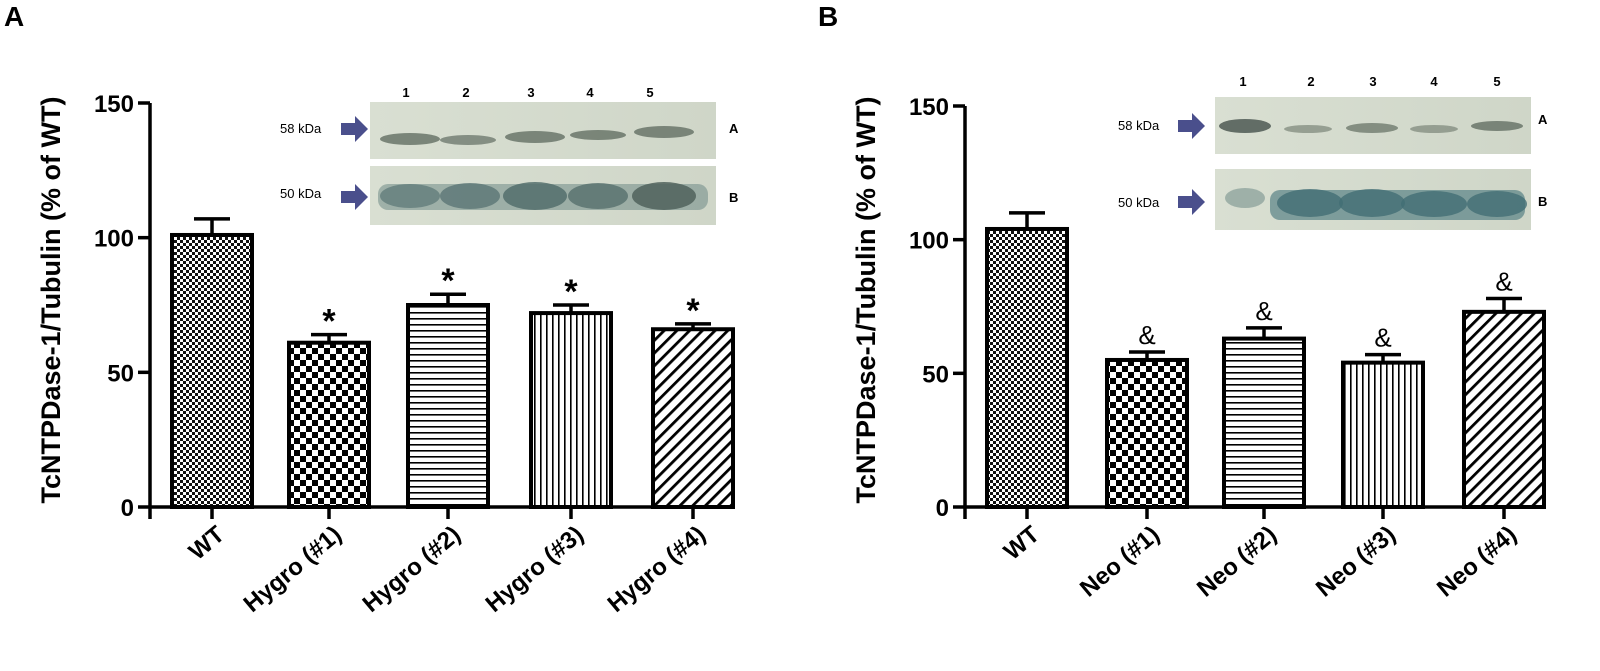  I want to click on panel-letter: A, so click(14, 16).